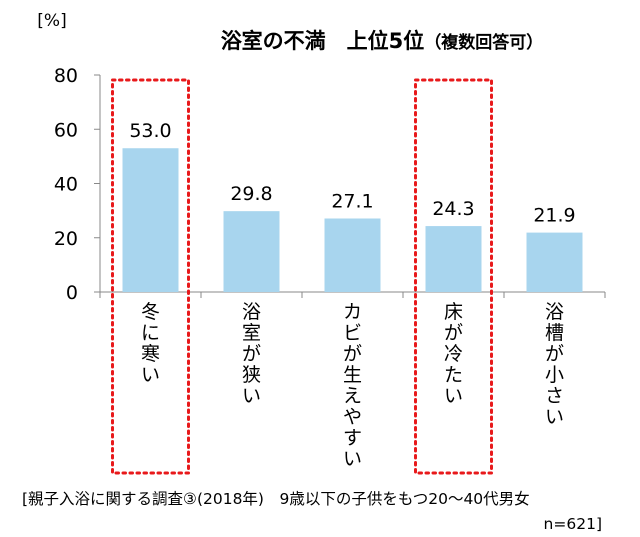 The height and width of the screenshot is (537, 640). I want to click on category-label: 冬に寒い, so click(150, 343).